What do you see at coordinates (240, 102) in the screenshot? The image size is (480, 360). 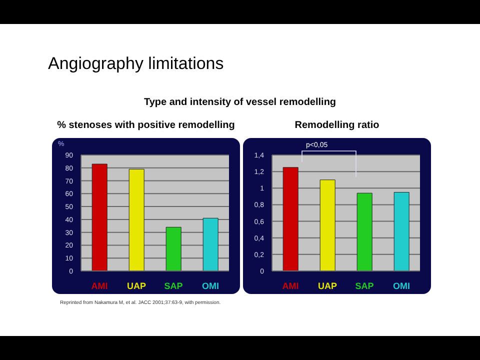 I see `text: Type and intensity of vessel remodelling` at bounding box center [240, 102].